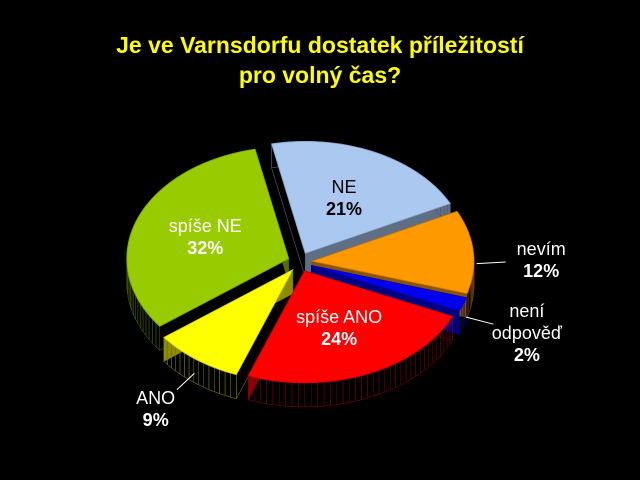 This screenshot has height=480, width=640. What do you see at coordinates (339, 316) in the screenshot?
I see `category-label: spíše ANO` at bounding box center [339, 316].